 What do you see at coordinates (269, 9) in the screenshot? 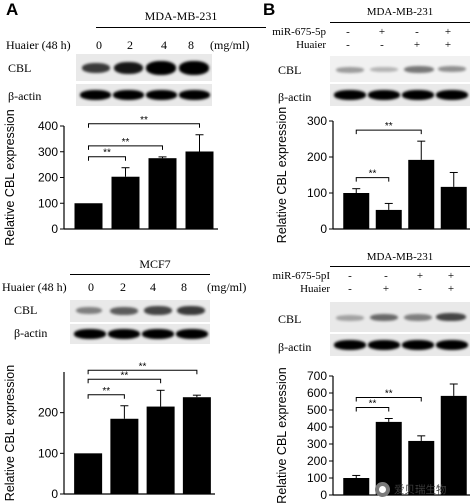
I see `panel-b-letter: B` at bounding box center [269, 9].